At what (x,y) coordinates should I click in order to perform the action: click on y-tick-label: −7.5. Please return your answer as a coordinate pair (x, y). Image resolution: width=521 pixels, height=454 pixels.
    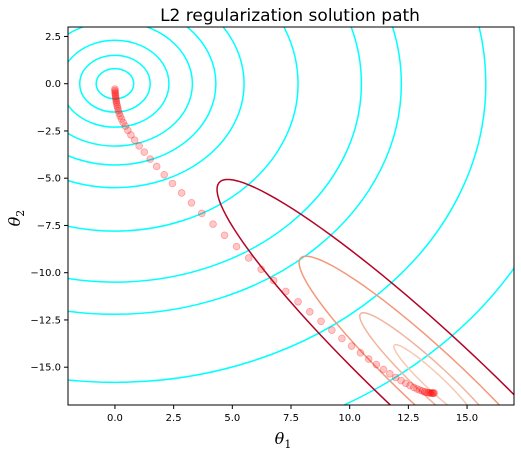
    Looking at the image, I should click on (49, 226).